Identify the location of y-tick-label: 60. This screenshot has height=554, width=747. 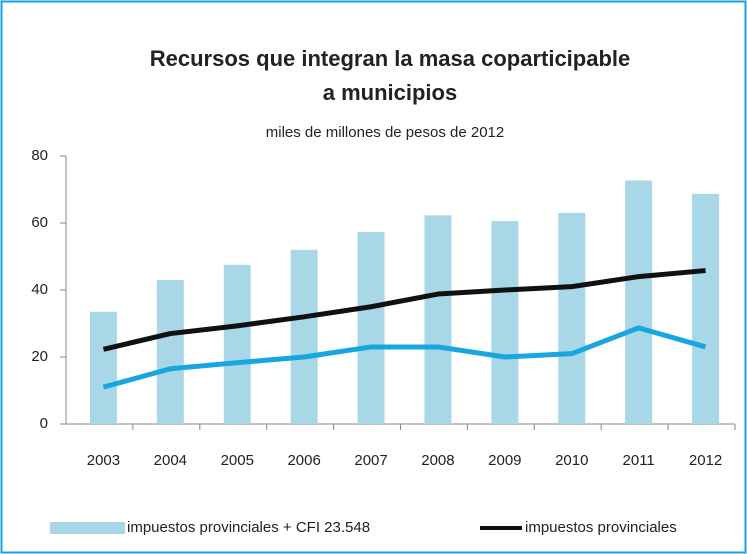
(39, 222).